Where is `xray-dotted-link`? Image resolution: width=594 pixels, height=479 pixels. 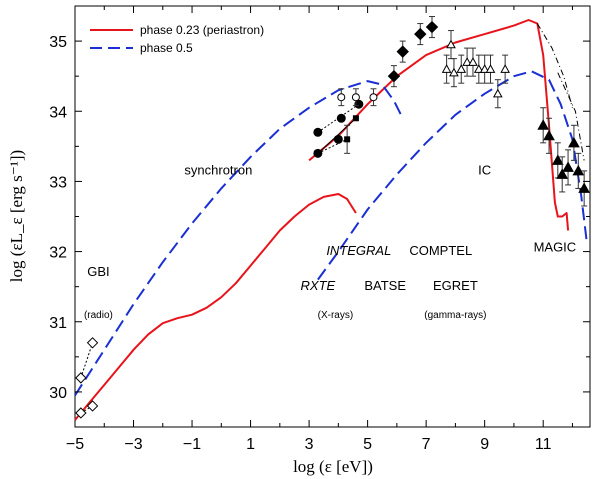
xray-dotted-link is located at coordinates (332, 146).